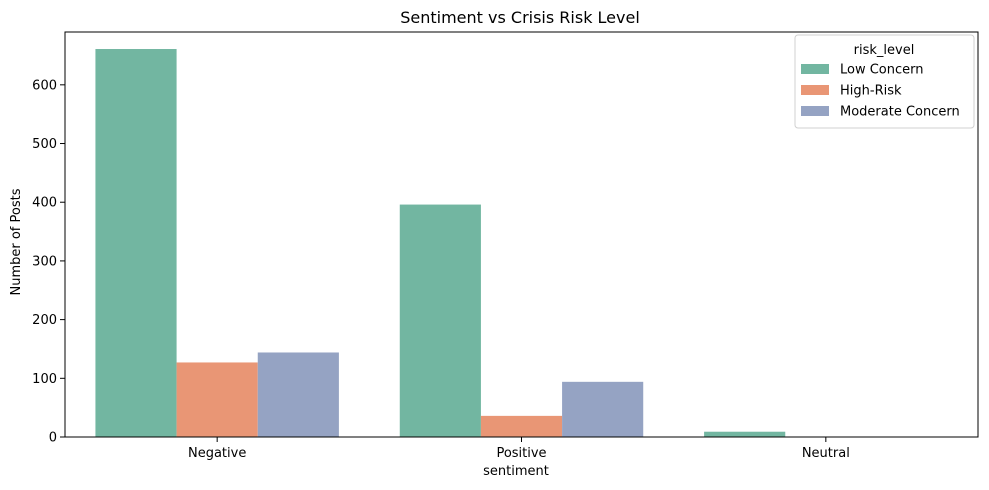 The height and width of the screenshot is (490, 989). Describe the element at coordinates (521, 426) in the screenshot. I see `bar-positive-high-risk` at that location.